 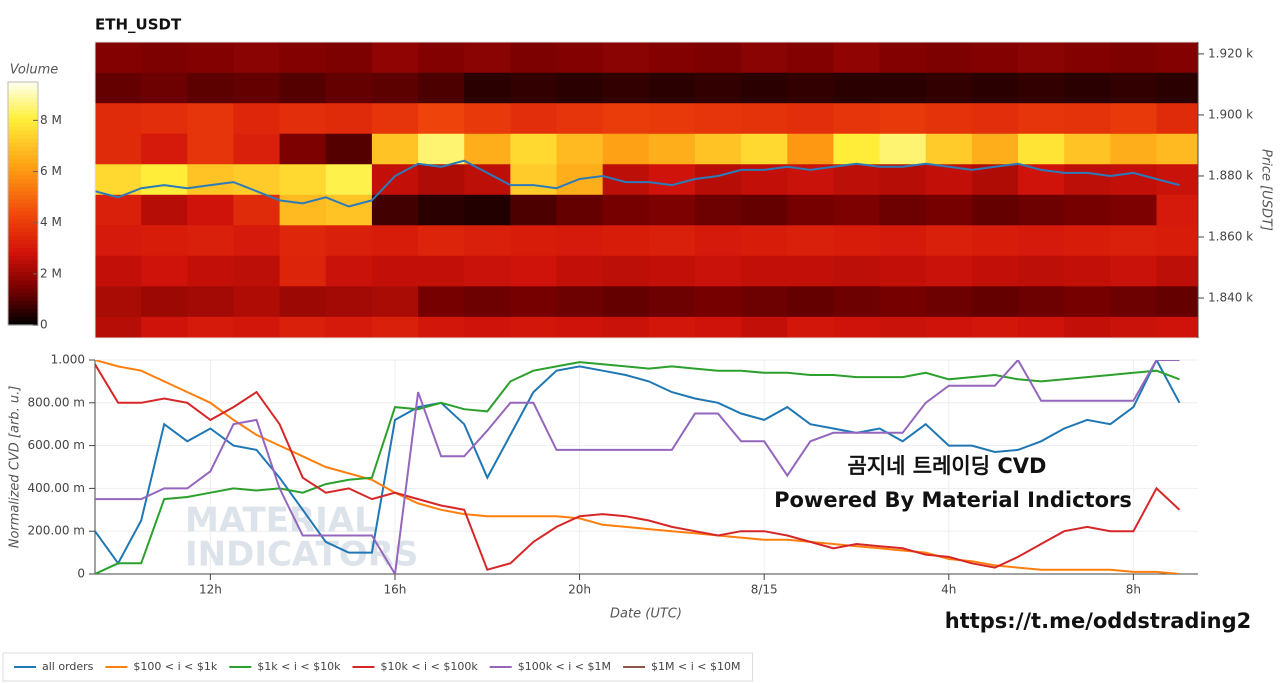 I want to click on y-axis-label: Normalized CVD [arb. u.], so click(x=15, y=467).